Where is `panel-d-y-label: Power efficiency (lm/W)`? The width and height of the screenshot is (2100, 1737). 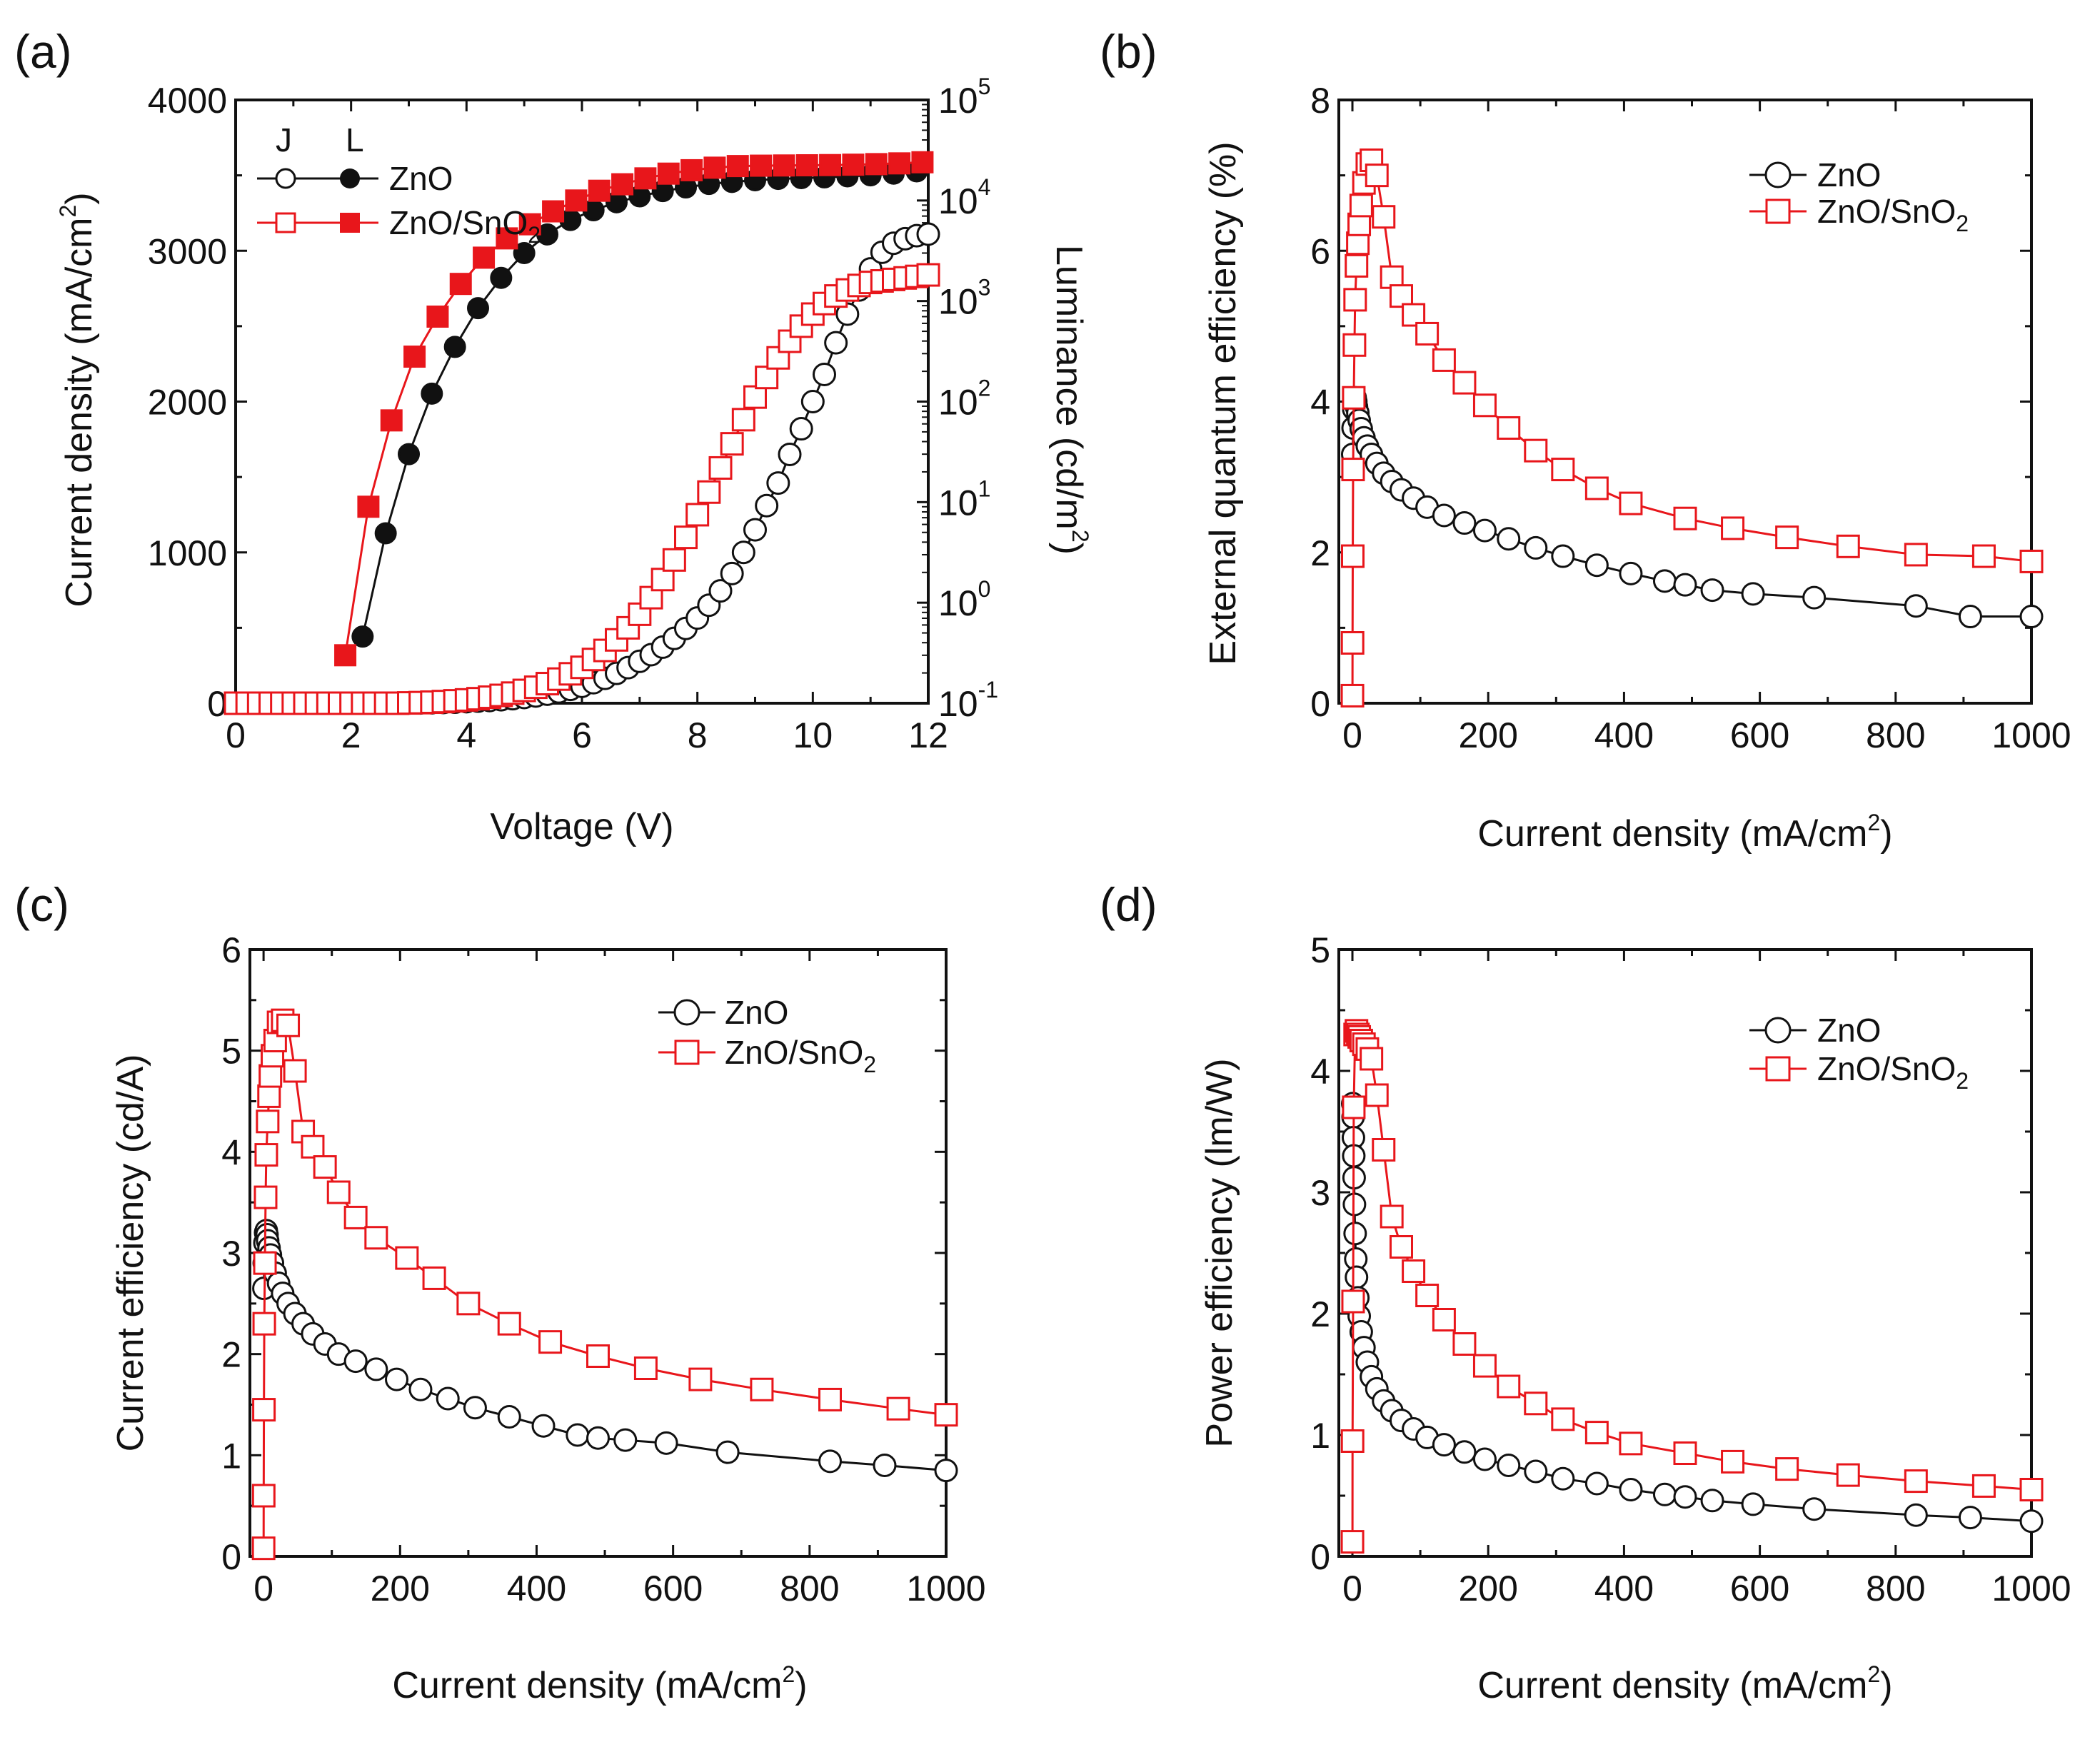 panel-d-y-label: Power efficiency (lm/W) is located at coordinates (1219, 1252).